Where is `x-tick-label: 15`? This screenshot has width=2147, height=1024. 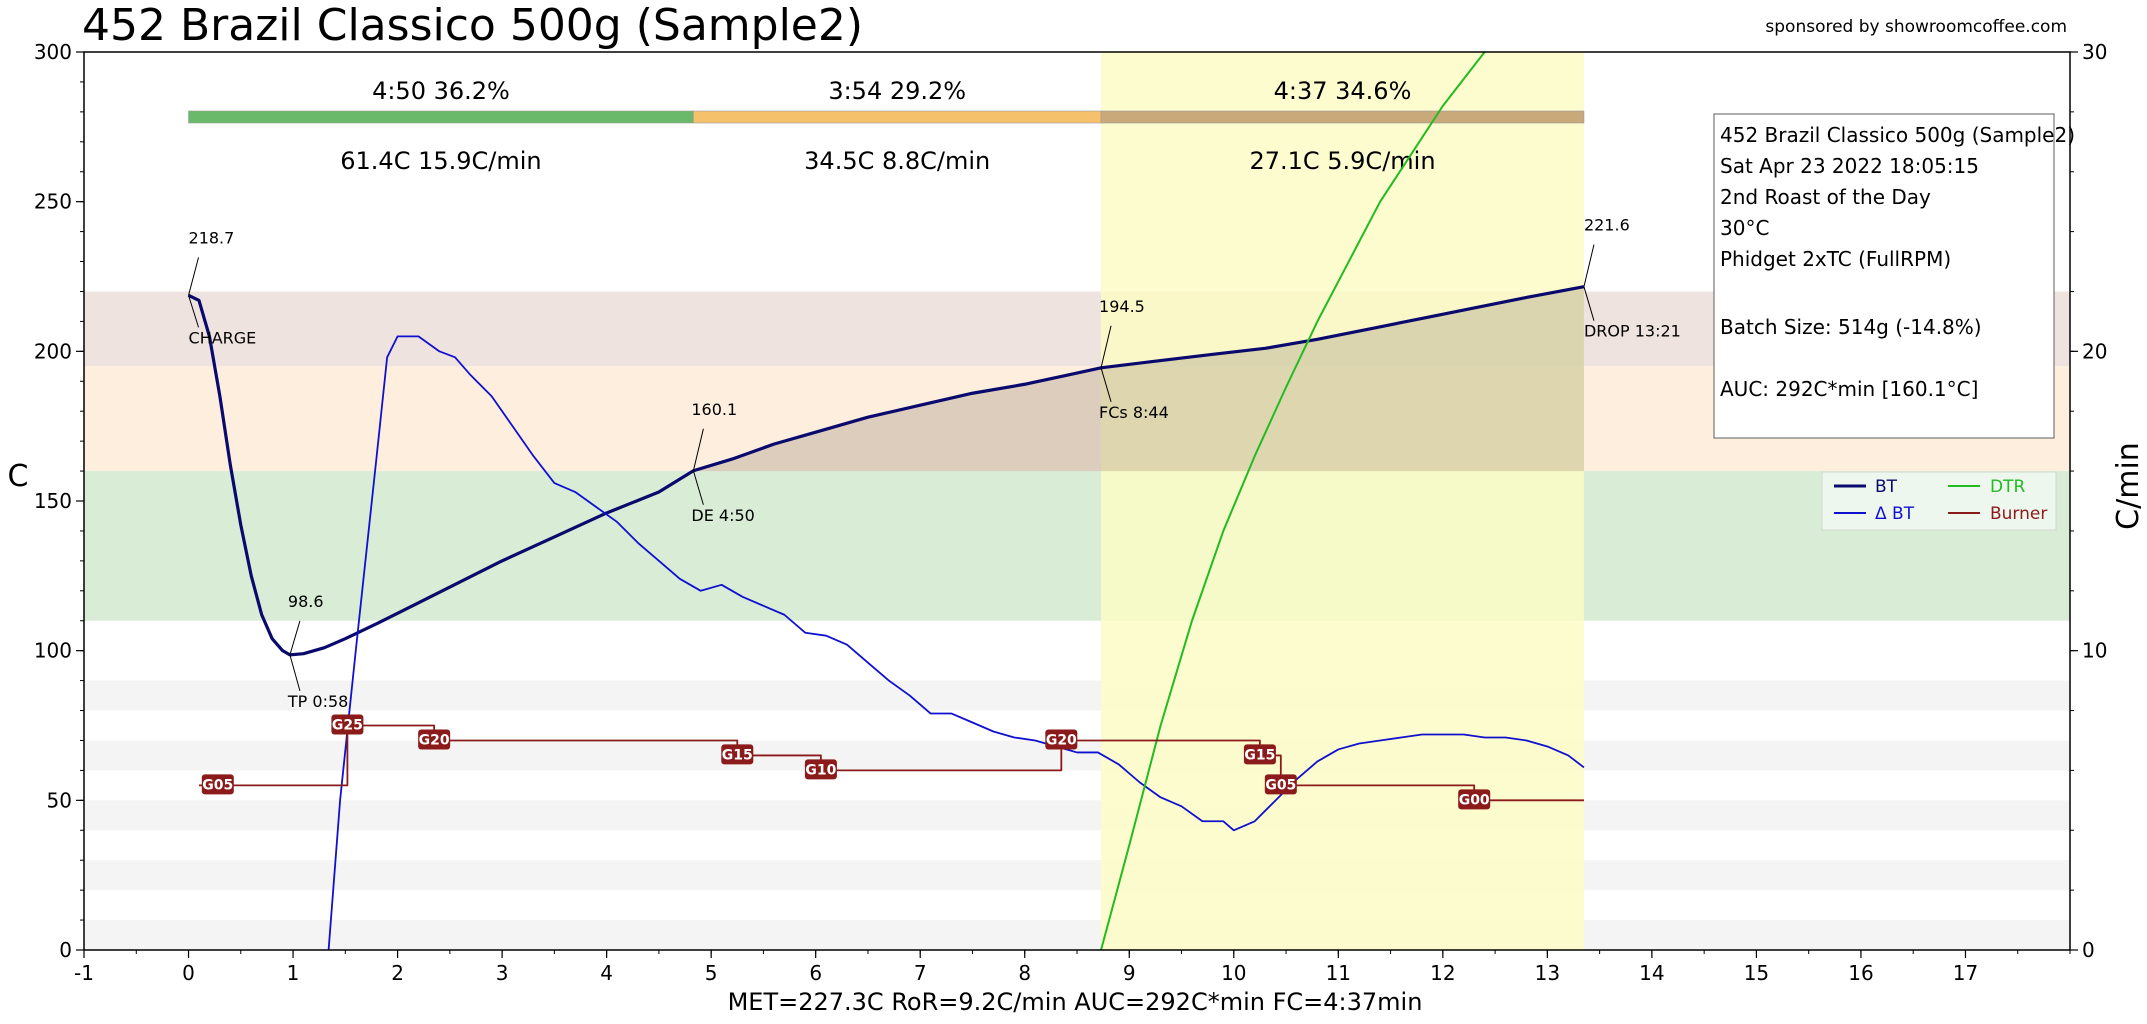
x-tick-label: 15 is located at coordinates (1756, 973).